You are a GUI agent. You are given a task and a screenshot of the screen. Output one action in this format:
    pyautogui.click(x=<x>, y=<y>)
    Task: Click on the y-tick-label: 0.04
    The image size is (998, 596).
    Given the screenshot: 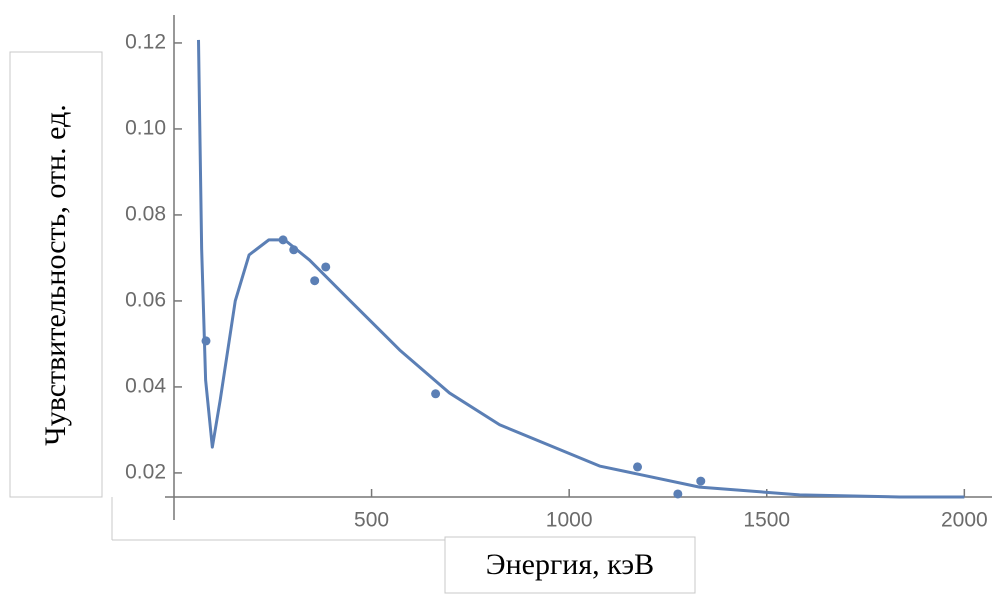 What is the action you would take?
    pyautogui.click(x=145, y=385)
    